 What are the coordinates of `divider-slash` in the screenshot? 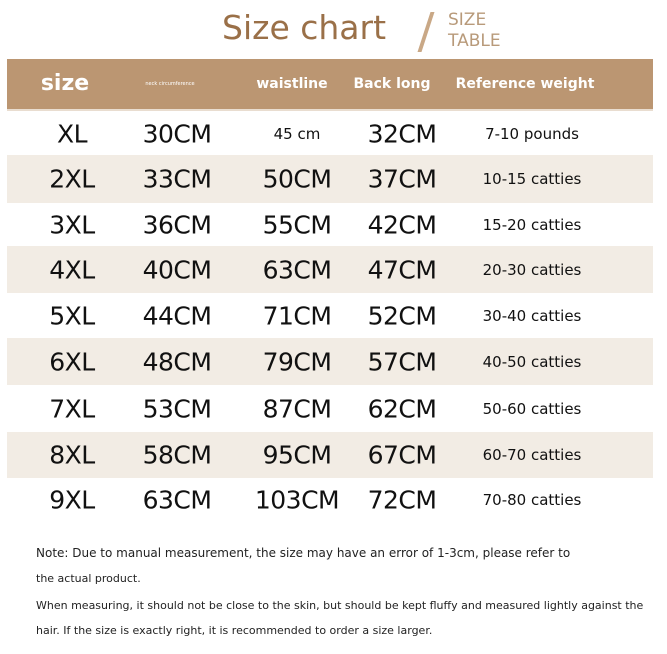 It's located at (426, 32).